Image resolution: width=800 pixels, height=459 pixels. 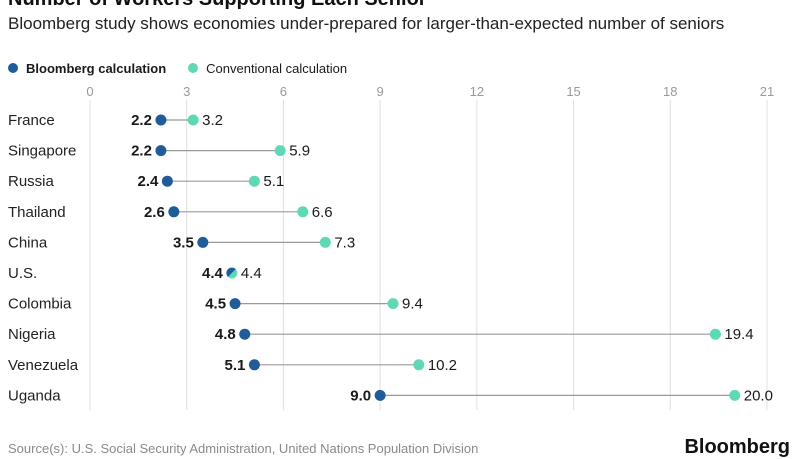 What do you see at coordinates (767, 91) in the screenshot?
I see `x-tick-label: 21` at bounding box center [767, 91].